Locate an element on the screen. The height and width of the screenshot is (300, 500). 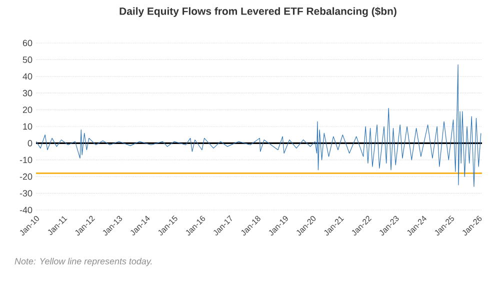
y-tick-label: -10 is located at coordinates (26, 160).